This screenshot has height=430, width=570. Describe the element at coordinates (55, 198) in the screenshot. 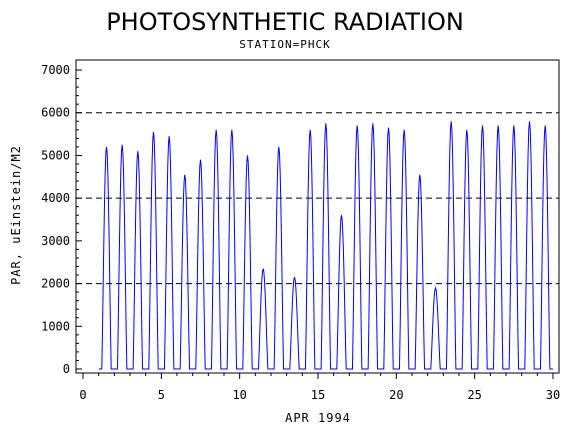

I see `y-tick-label: 4000` at that location.